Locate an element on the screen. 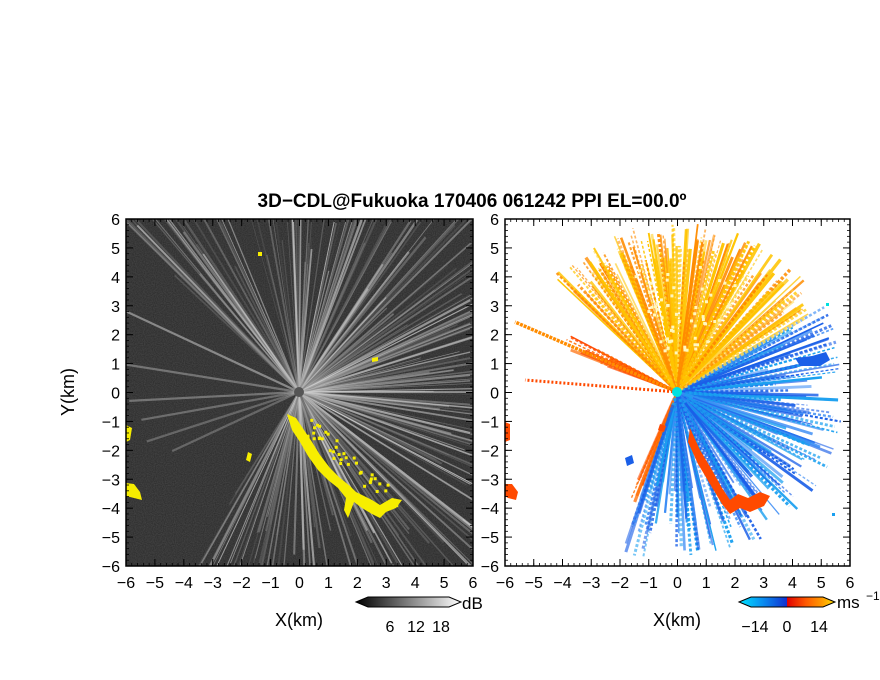 The width and height of the screenshot is (880, 680). reflectivity-colorbar-unit: dB is located at coordinates (472, 603).